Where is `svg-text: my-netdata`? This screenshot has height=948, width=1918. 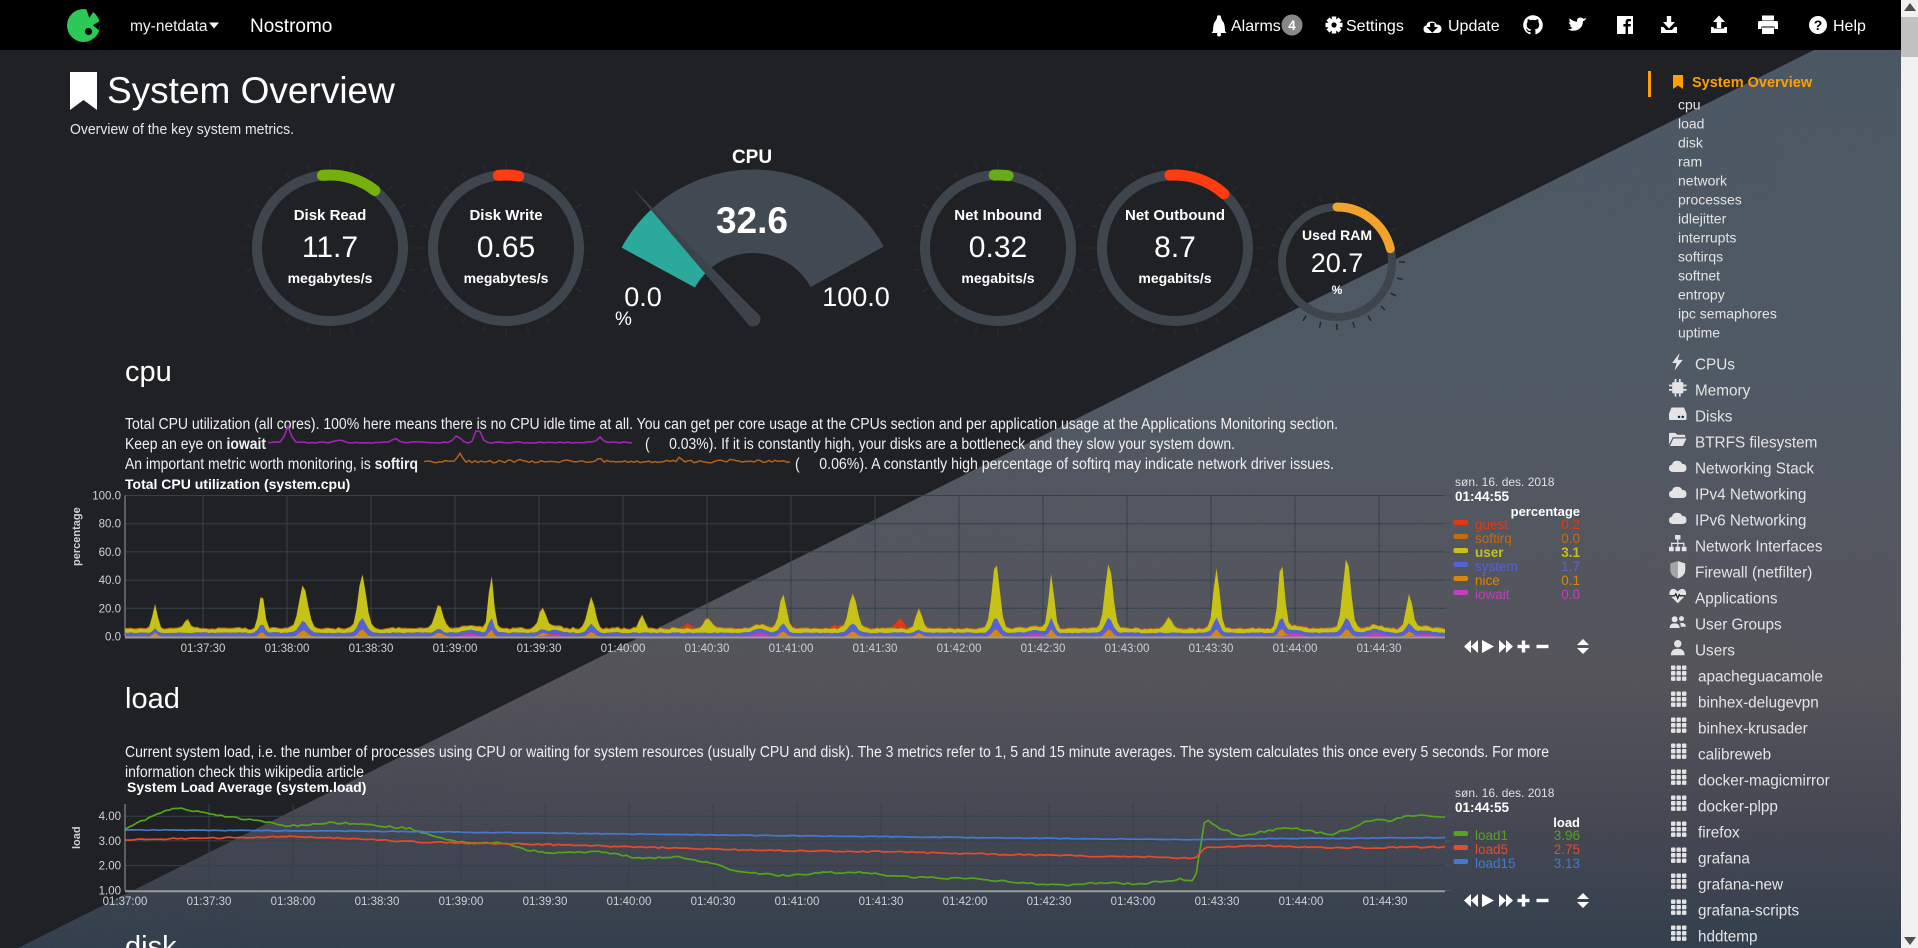 svg-text: my-netdata is located at coordinates (169, 26).